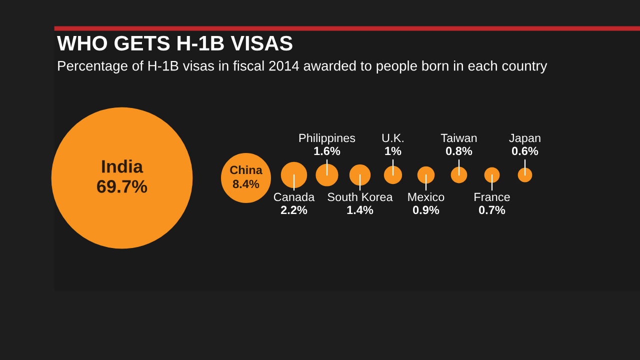 The width and height of the screenshot is (640, 360). What do you see at coordinates (360, 197) in the screenshot?
I see `category-label: South Korea` at bounding box center [360, 197].